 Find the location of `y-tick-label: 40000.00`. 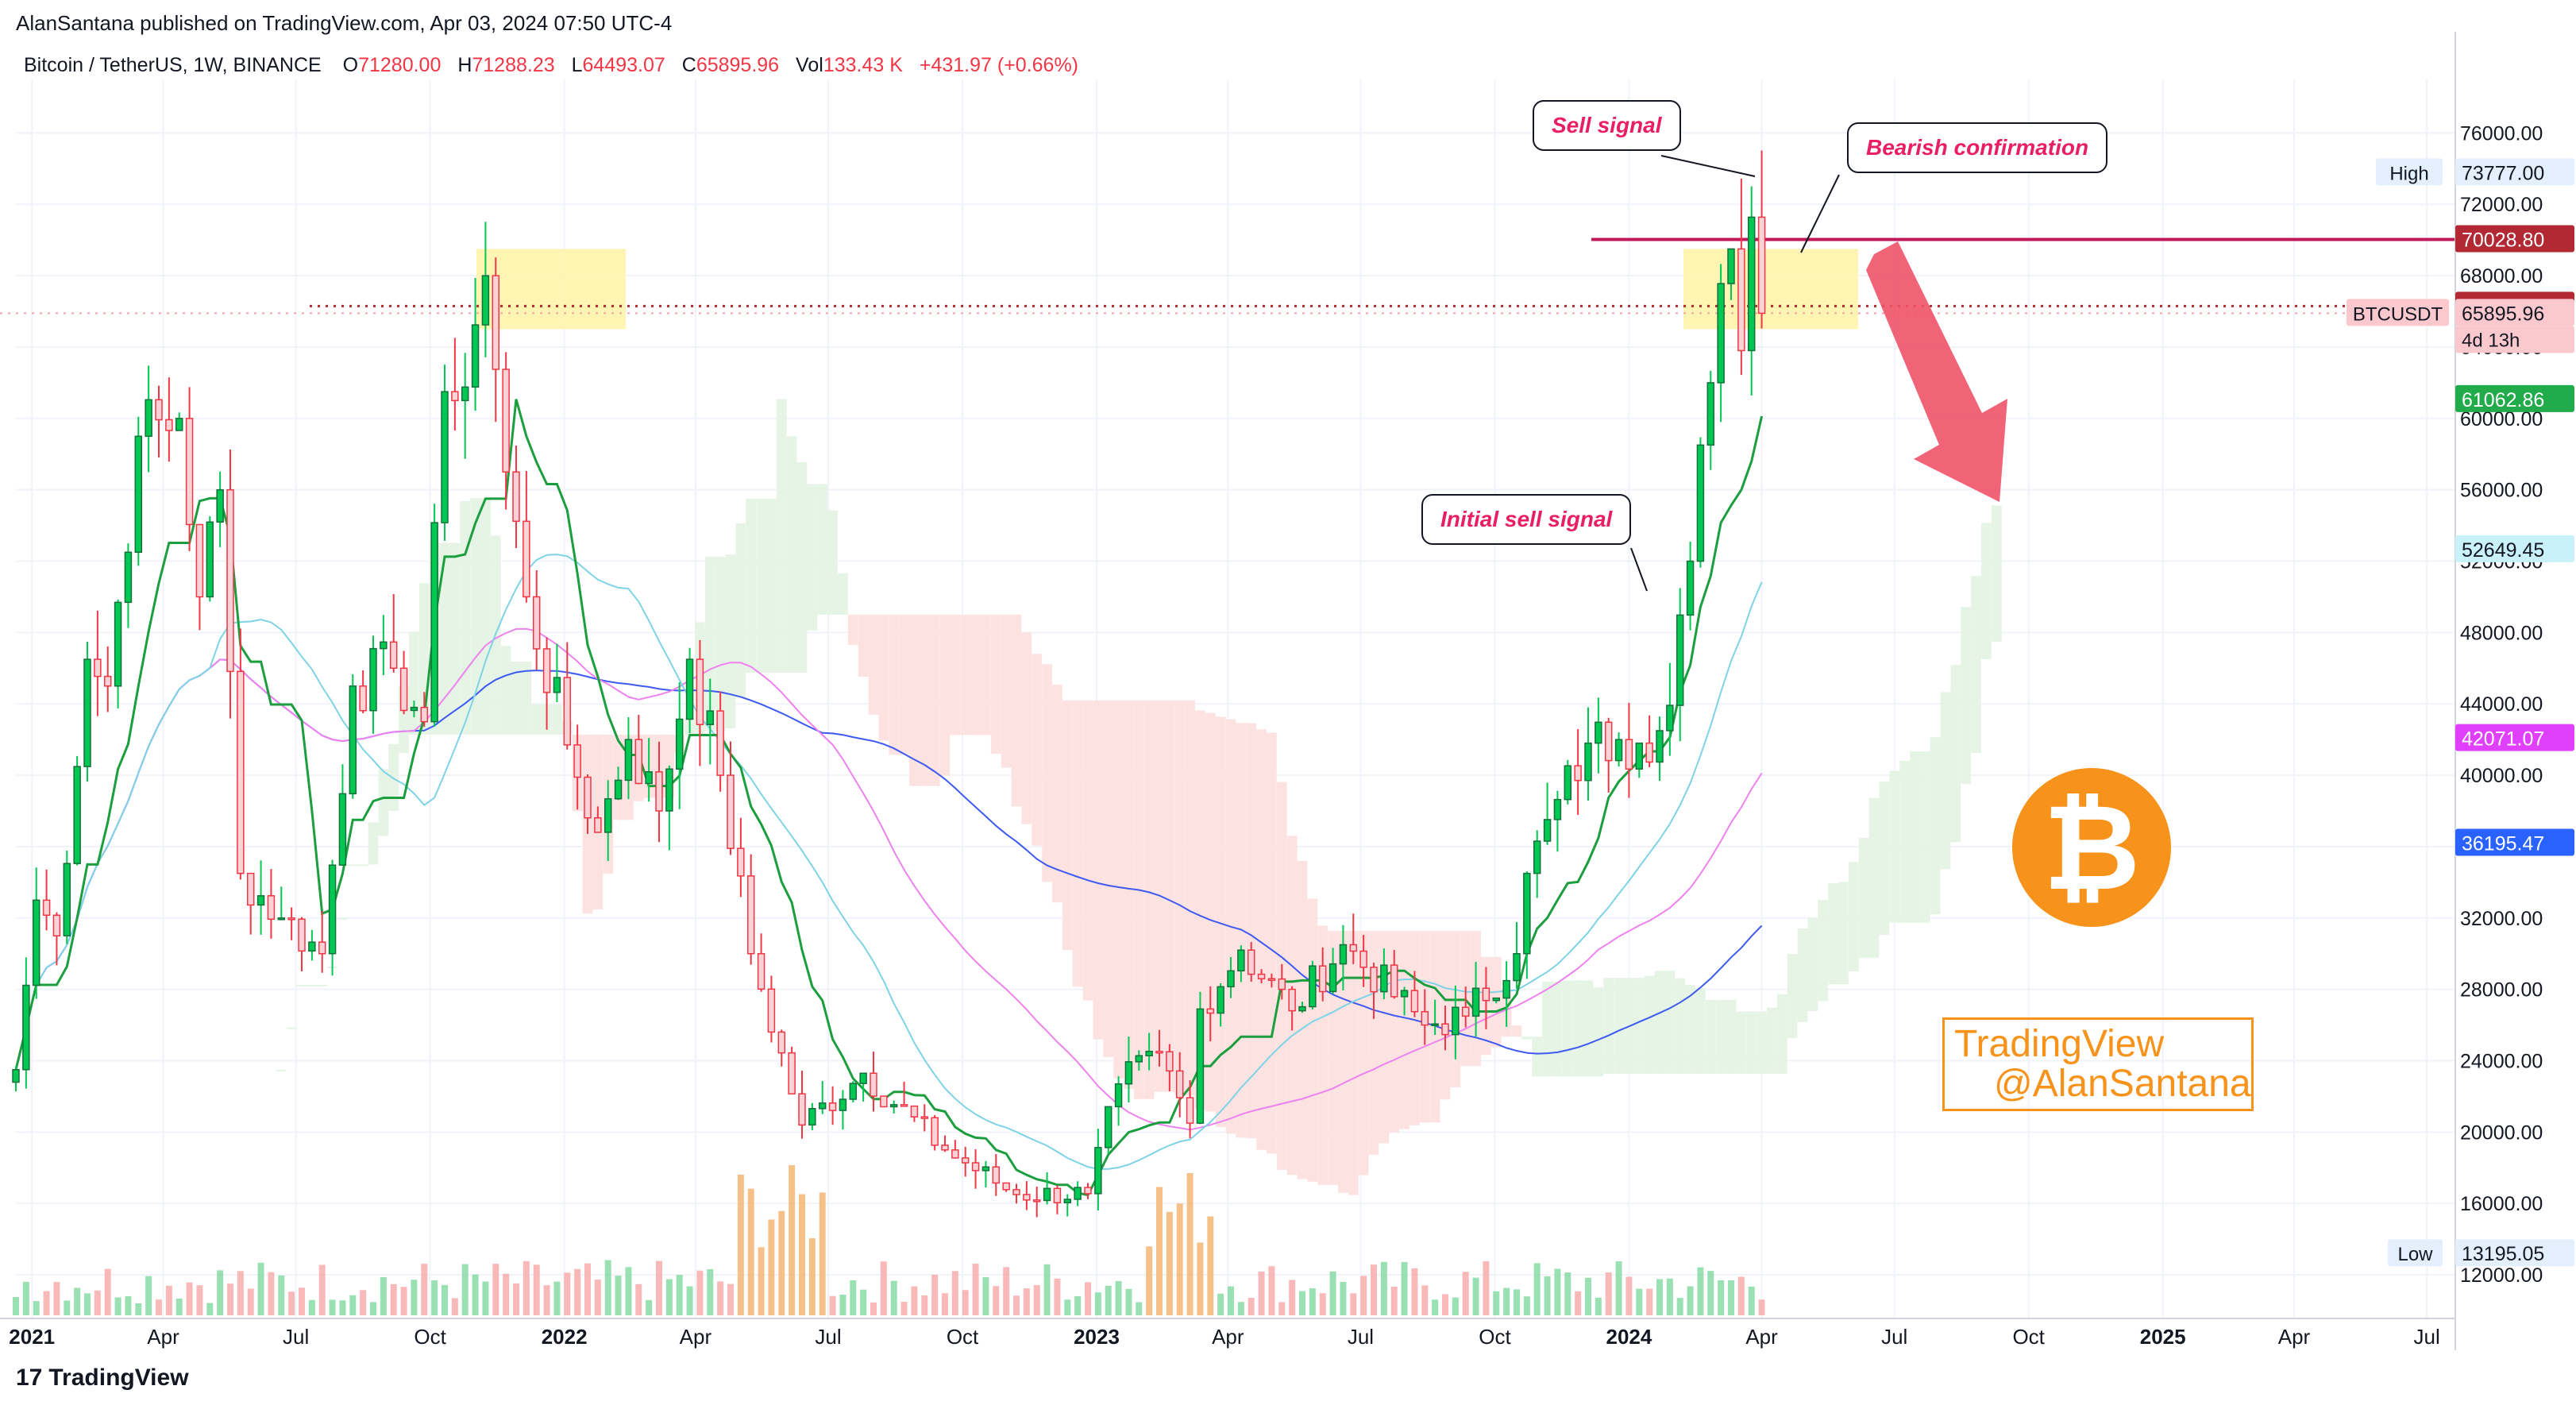

y-tick-label: 40000.00 is located at coordinates (2501, 776).